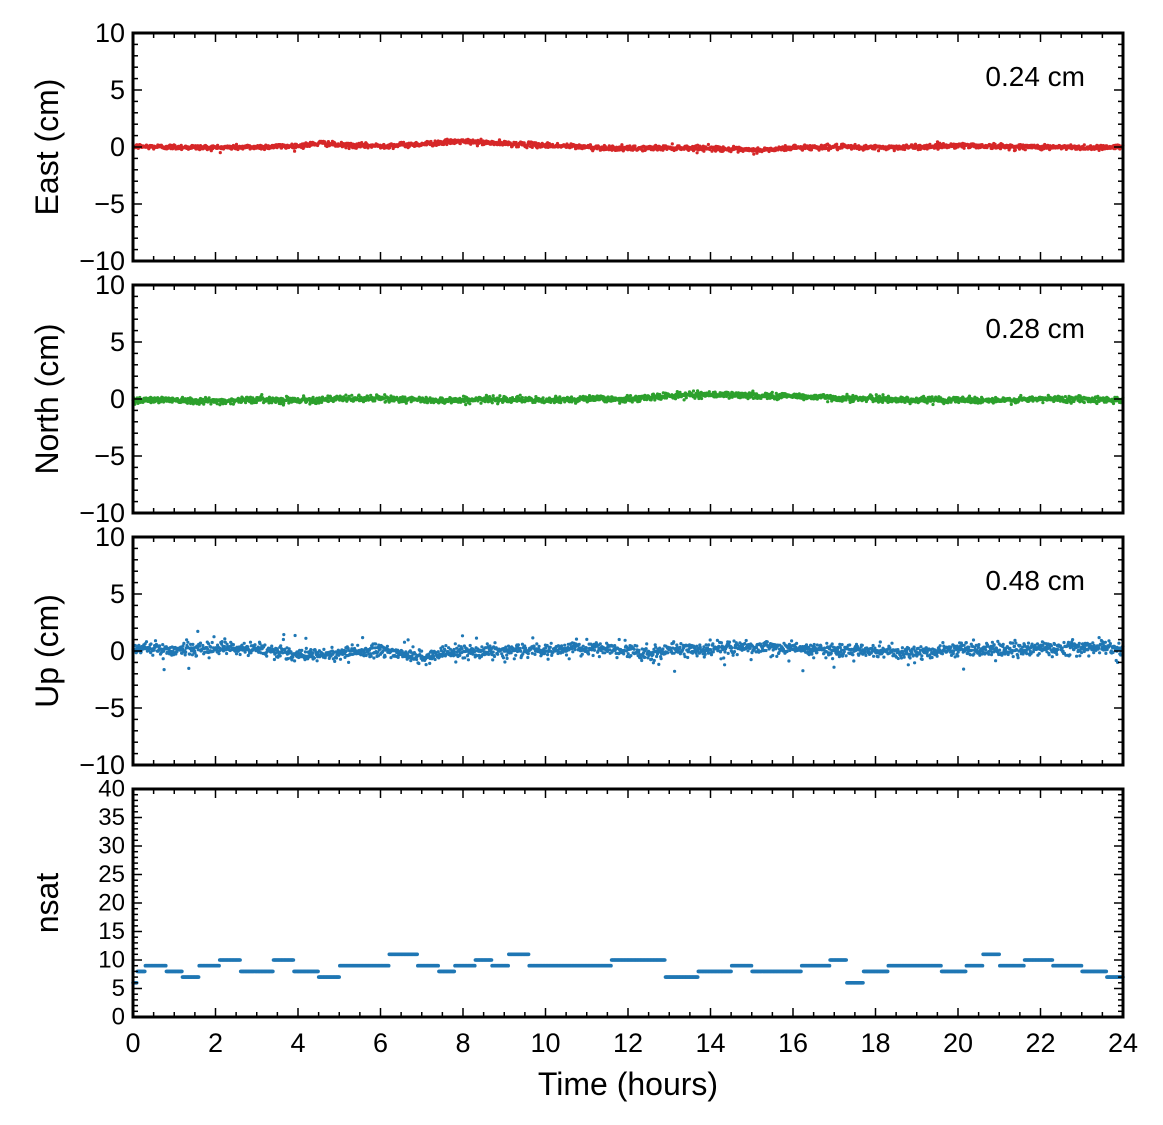  What do you see at coordinates (47, 147) in the screenshot?
I see `east-ylabel: East (cm)` at bounding box center [47, 147].